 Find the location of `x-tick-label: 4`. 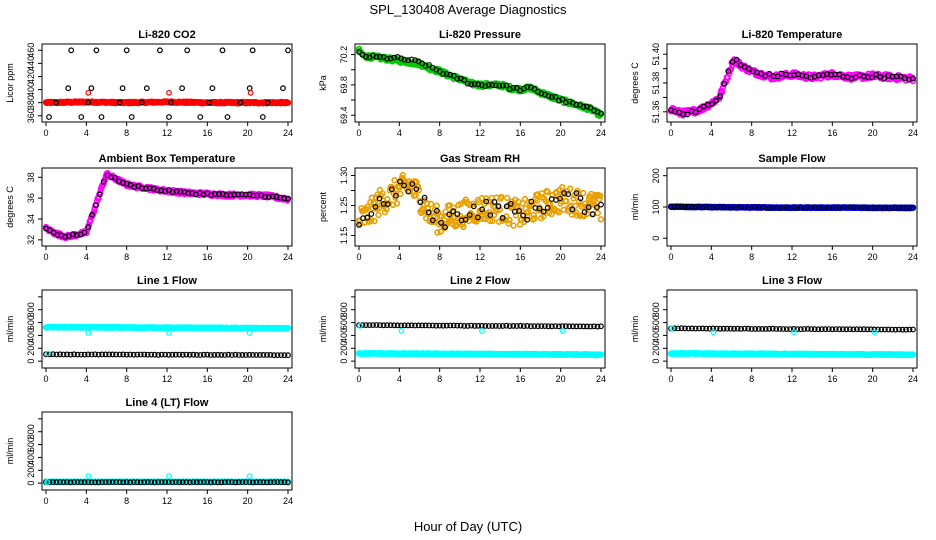

x-tick-label: 4 is located at coordinates (711, 379).